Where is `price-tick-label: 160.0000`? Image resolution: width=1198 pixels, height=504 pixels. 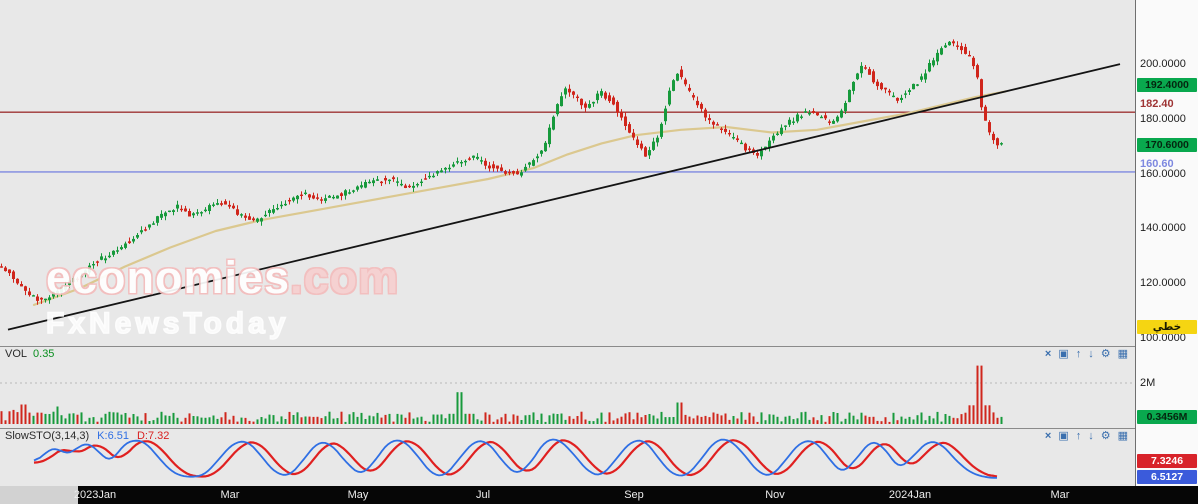 price-tick-label: 160.0000 is located at coordinates (1163, 174).